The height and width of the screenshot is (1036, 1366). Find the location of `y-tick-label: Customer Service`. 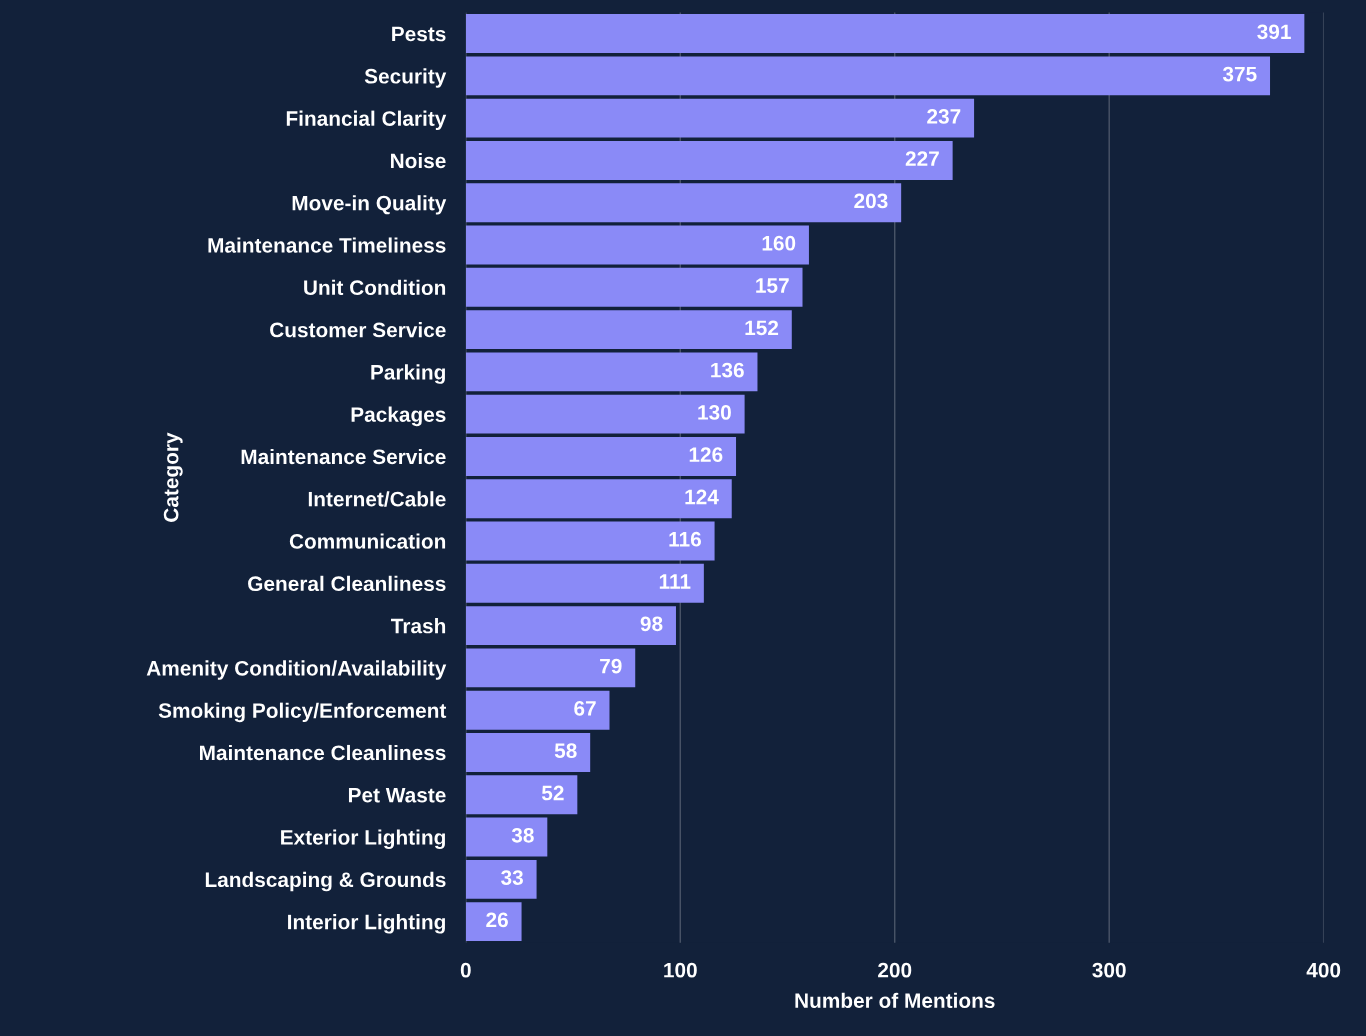

y-tick-label: Customer Service is located at coordinates (358, 330).